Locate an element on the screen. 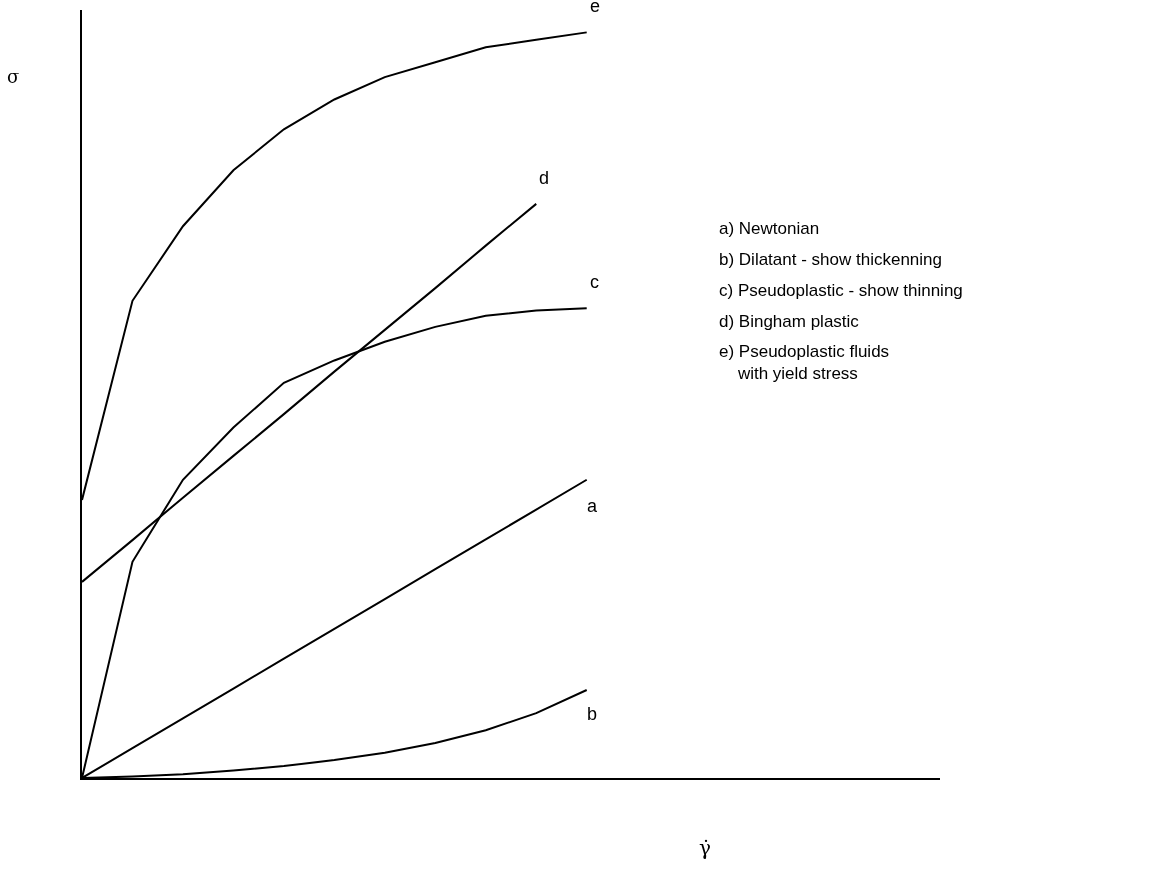 The image size is (1163, 887). annotation: b) Dilatant - show thickenning is located at coordinates (831, 259).